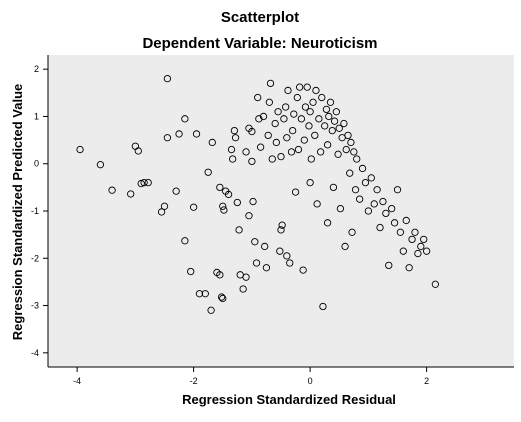 The image size is (521, 422). I want to click on y-tick-label: -2, so click(35, 258).